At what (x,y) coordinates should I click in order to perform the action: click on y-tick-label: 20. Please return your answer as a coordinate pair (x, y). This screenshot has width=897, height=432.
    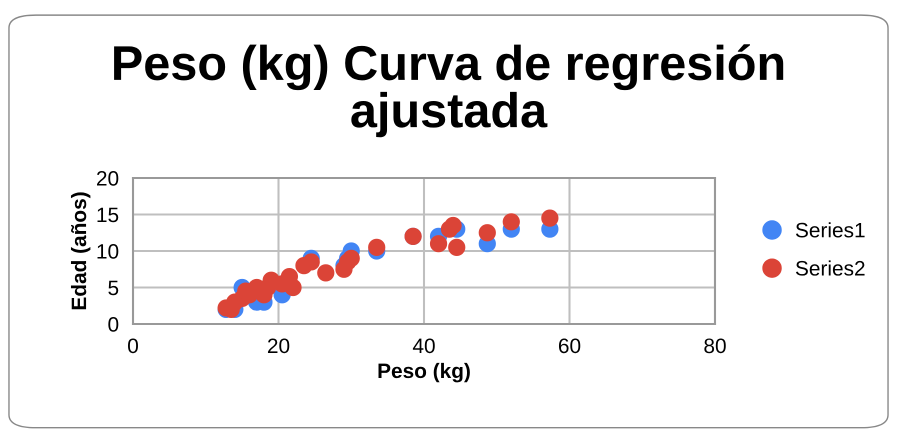
    Looking at the image, I should click on (107, 178).